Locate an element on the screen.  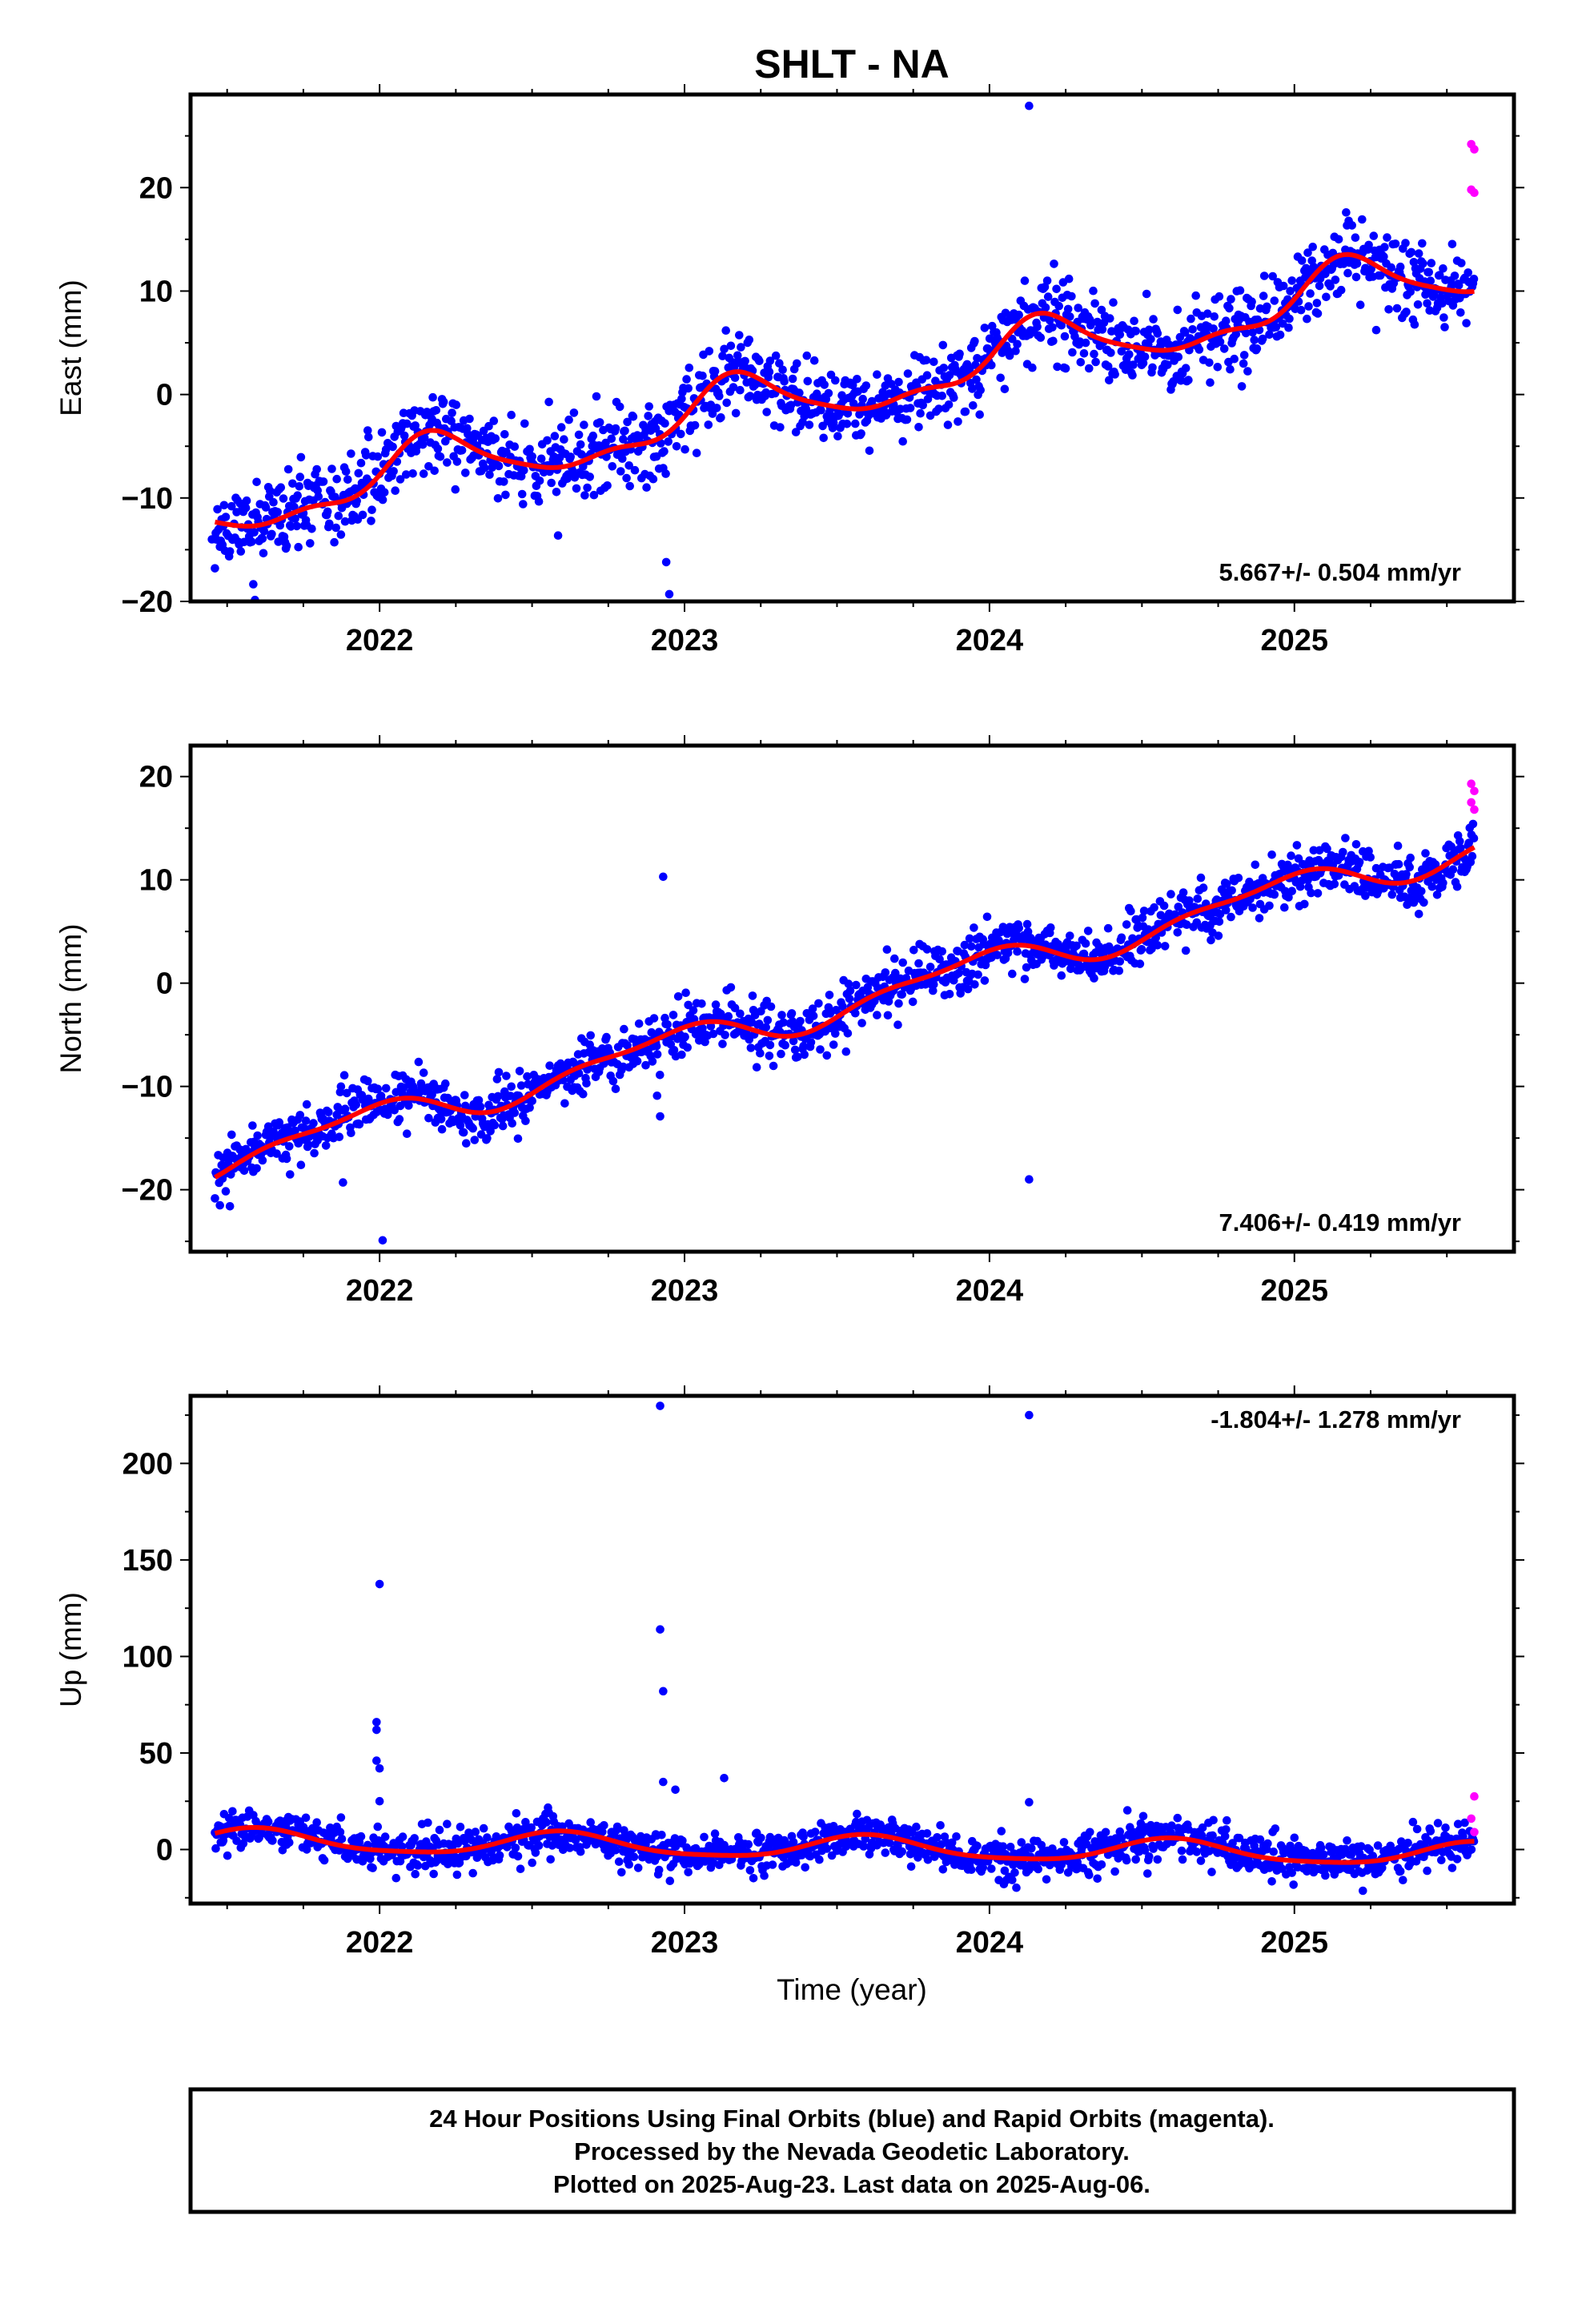
x-tick-label: 2022 is located at coordinates (380, 1291).